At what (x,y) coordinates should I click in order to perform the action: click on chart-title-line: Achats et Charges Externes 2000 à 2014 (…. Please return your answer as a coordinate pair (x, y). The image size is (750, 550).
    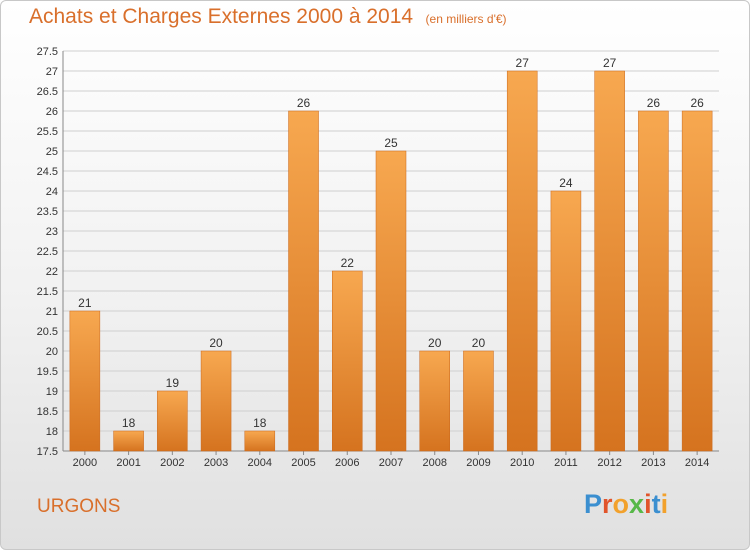
    Looking at the image, I should click on (268, 17).